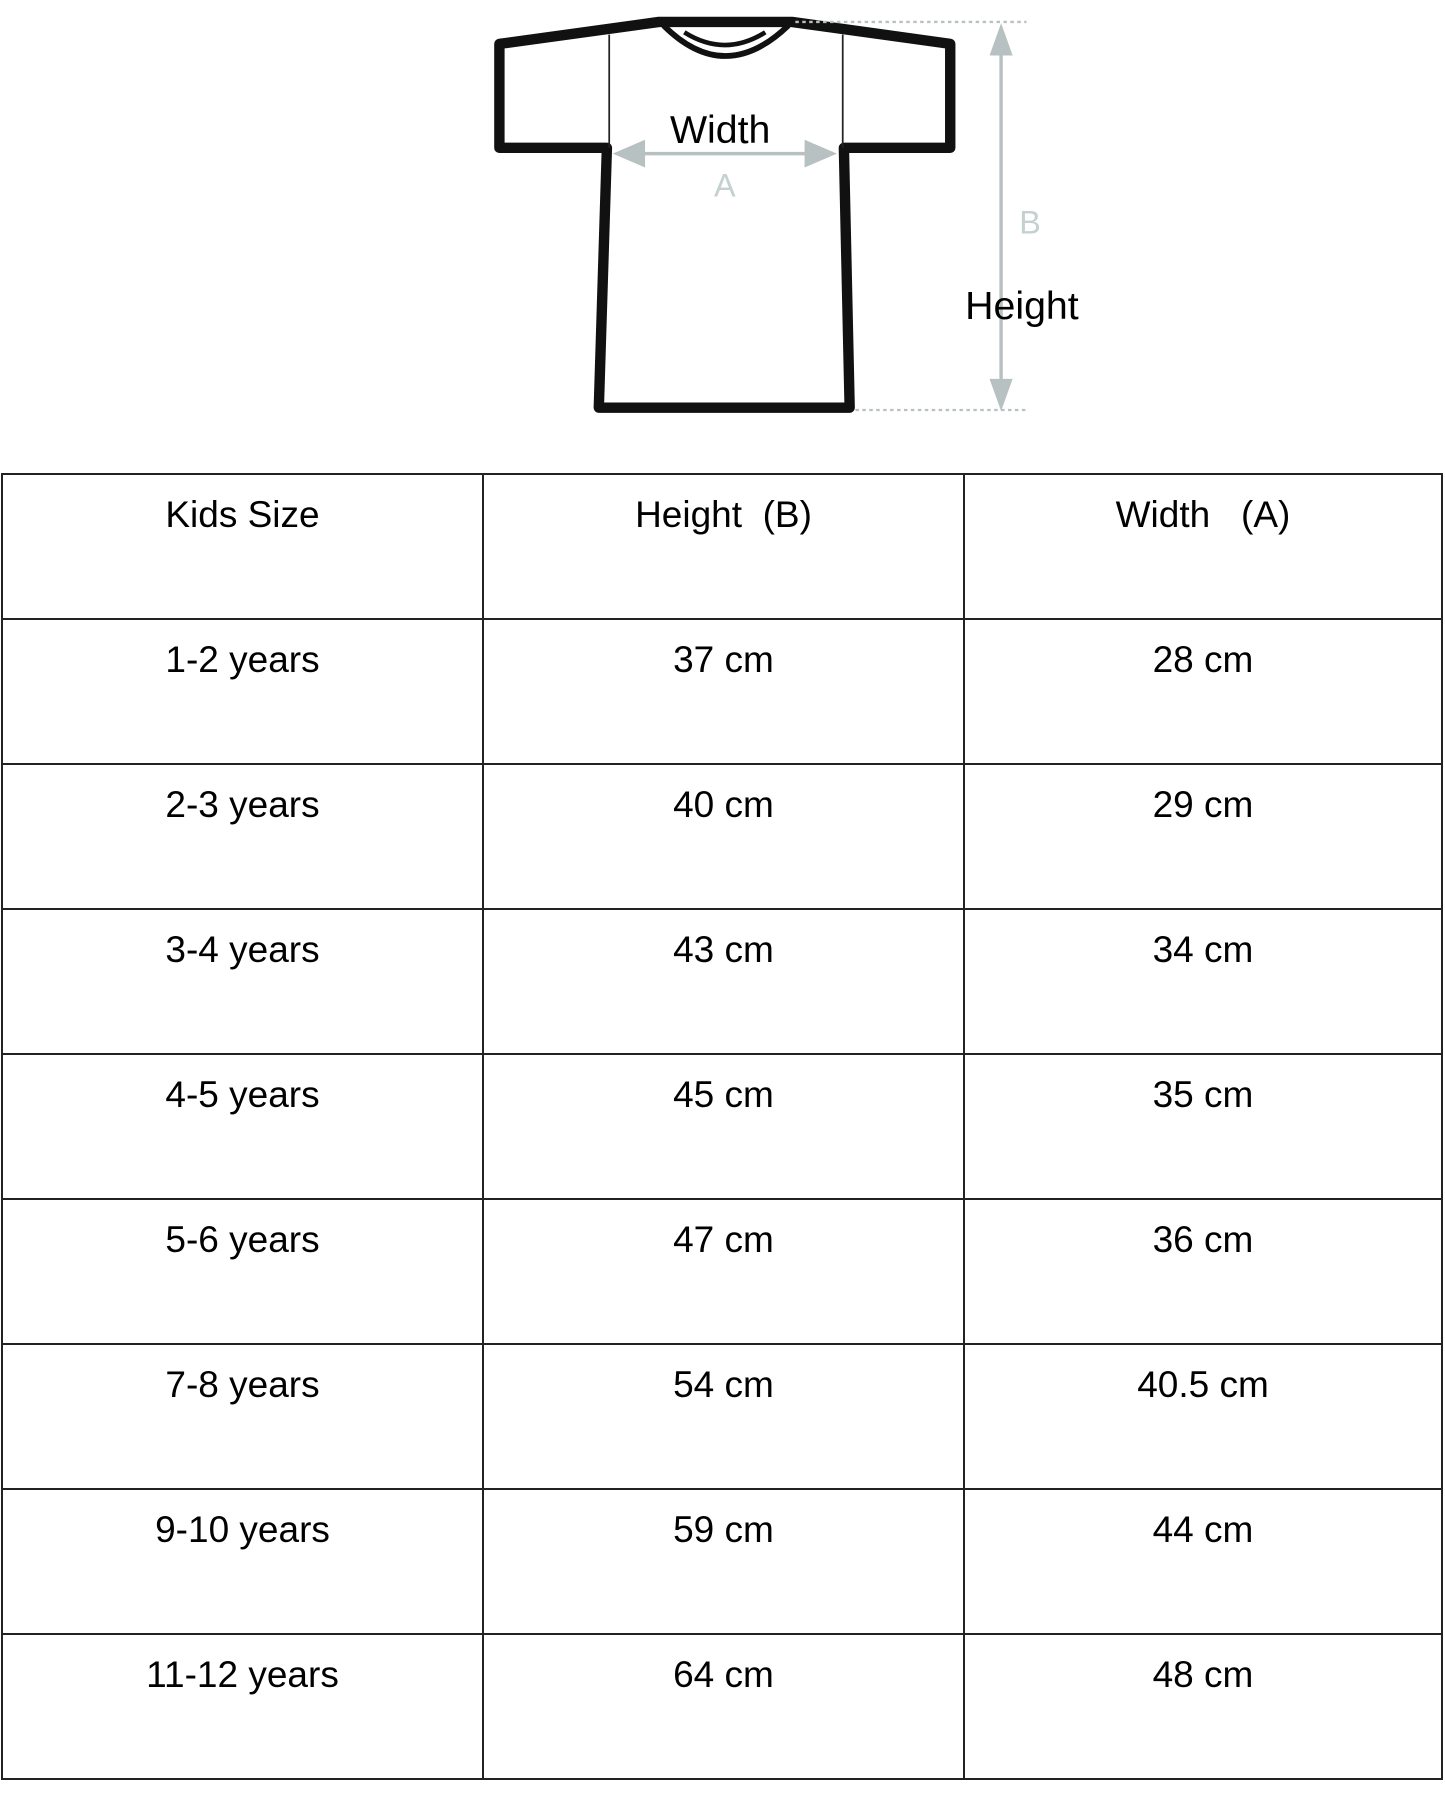 The image size is (1445, 1819). I want to click on width-arrow, so click(724, 153).